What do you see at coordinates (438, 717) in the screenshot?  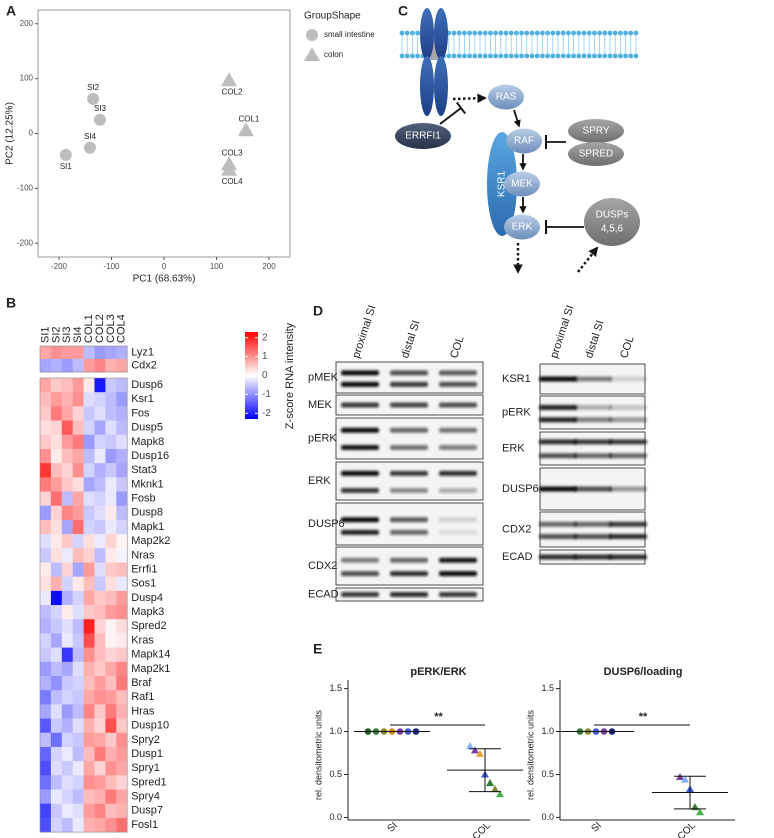 I see `significance-label: **` at bounding box center [438, 717].